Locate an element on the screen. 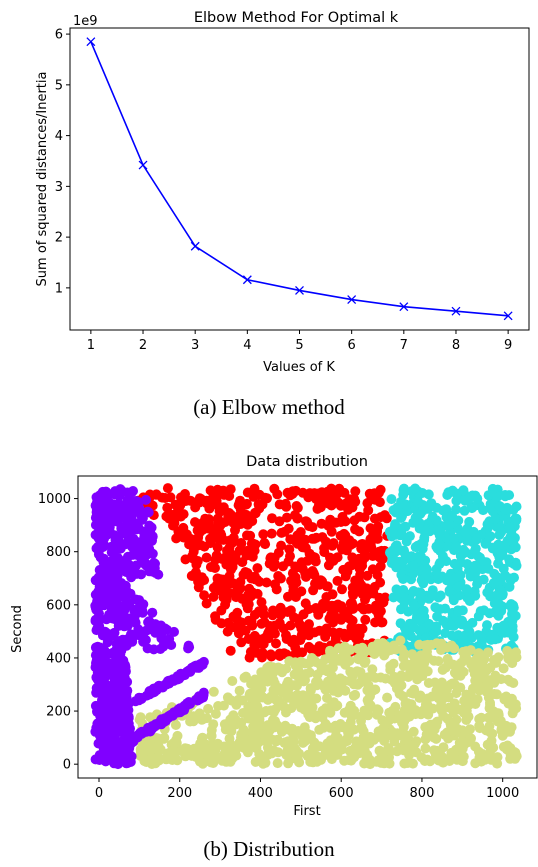 The width and height of the screenshot is (538, 867). x-tick-label: 200 is located at coordinates (179, 793).